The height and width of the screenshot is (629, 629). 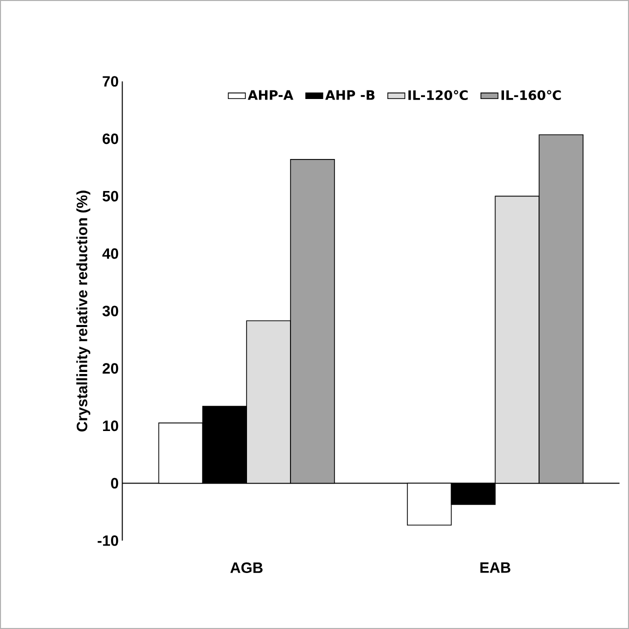 I want to click on y-tick-label: 60, so click(x=110, y=138).